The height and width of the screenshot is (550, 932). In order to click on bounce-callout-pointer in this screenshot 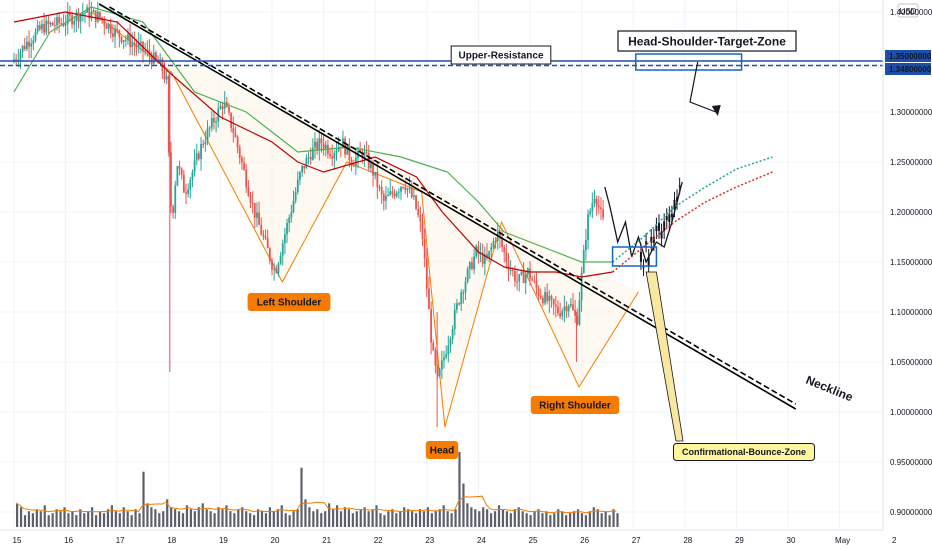, I will do `click(664, 356)`.